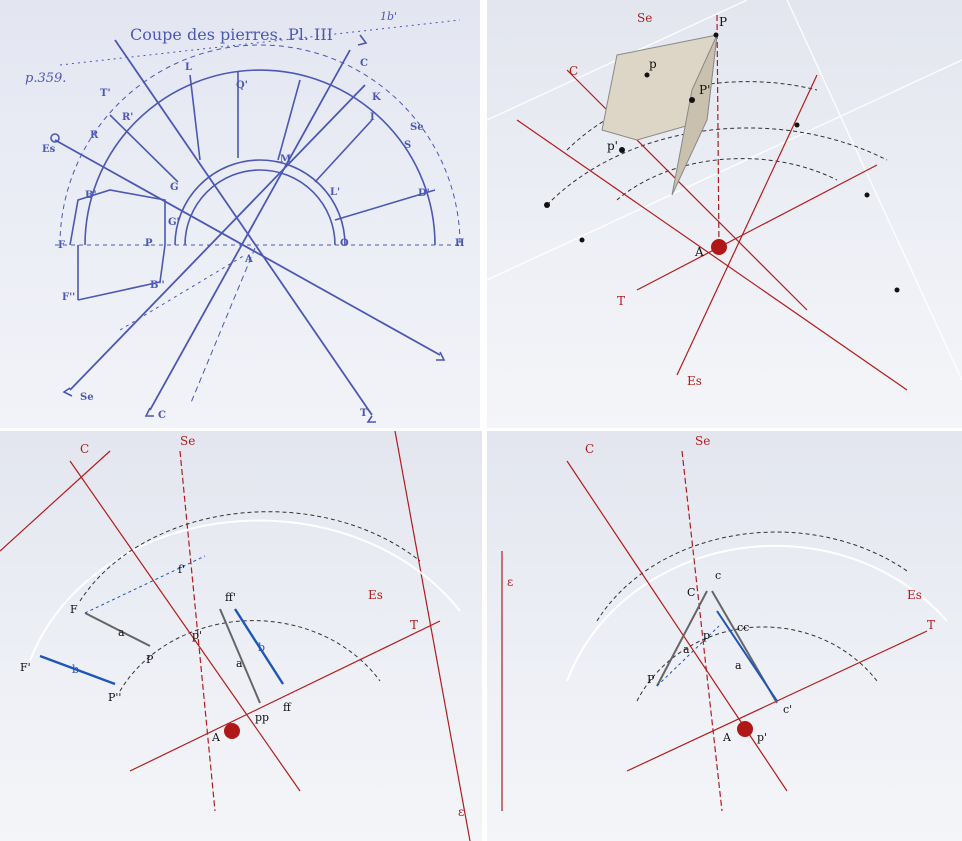 The width and height of the screenshot is (962, 841). Describe the element at coordinates (285, 159) in the screenshot. I see `label-M: M` at that location.